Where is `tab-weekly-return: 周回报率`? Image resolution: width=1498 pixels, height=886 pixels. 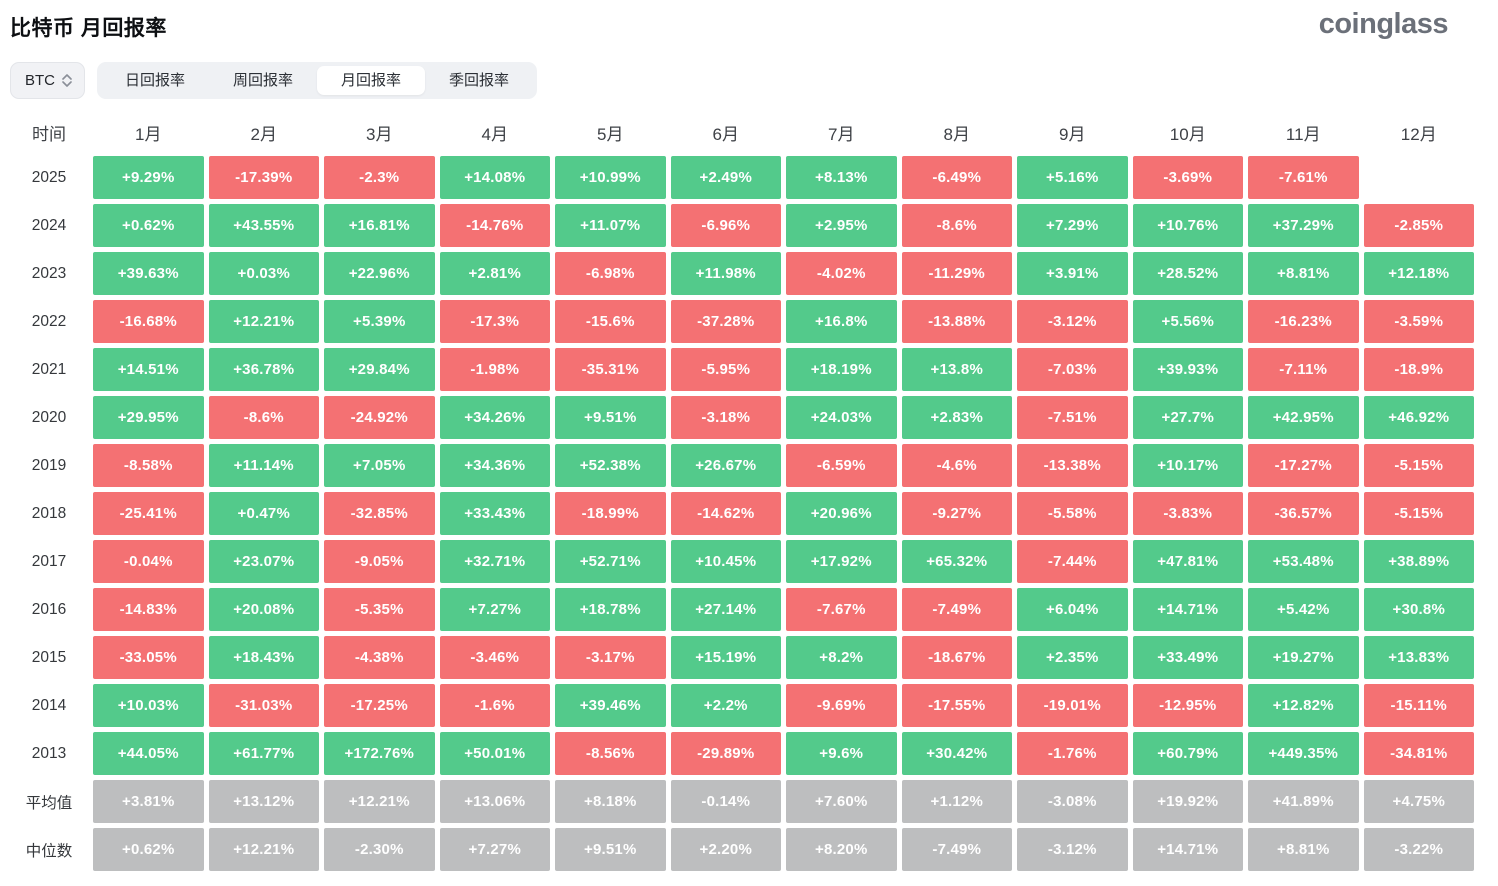
tab-weekly-return: 周回报率 is located at coordinates (263, 80).